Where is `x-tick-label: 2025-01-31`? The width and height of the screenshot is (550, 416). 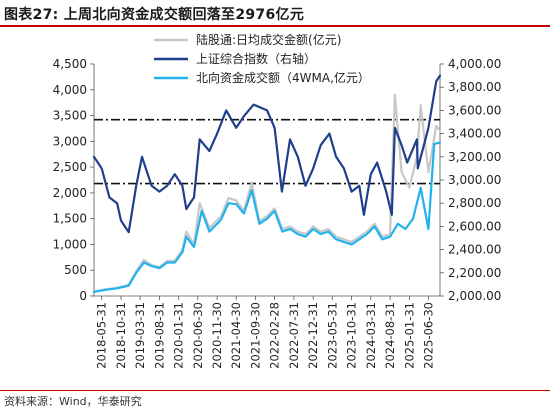
x-tick-label: 2025-01-31 is located at coordinates (409, 335).